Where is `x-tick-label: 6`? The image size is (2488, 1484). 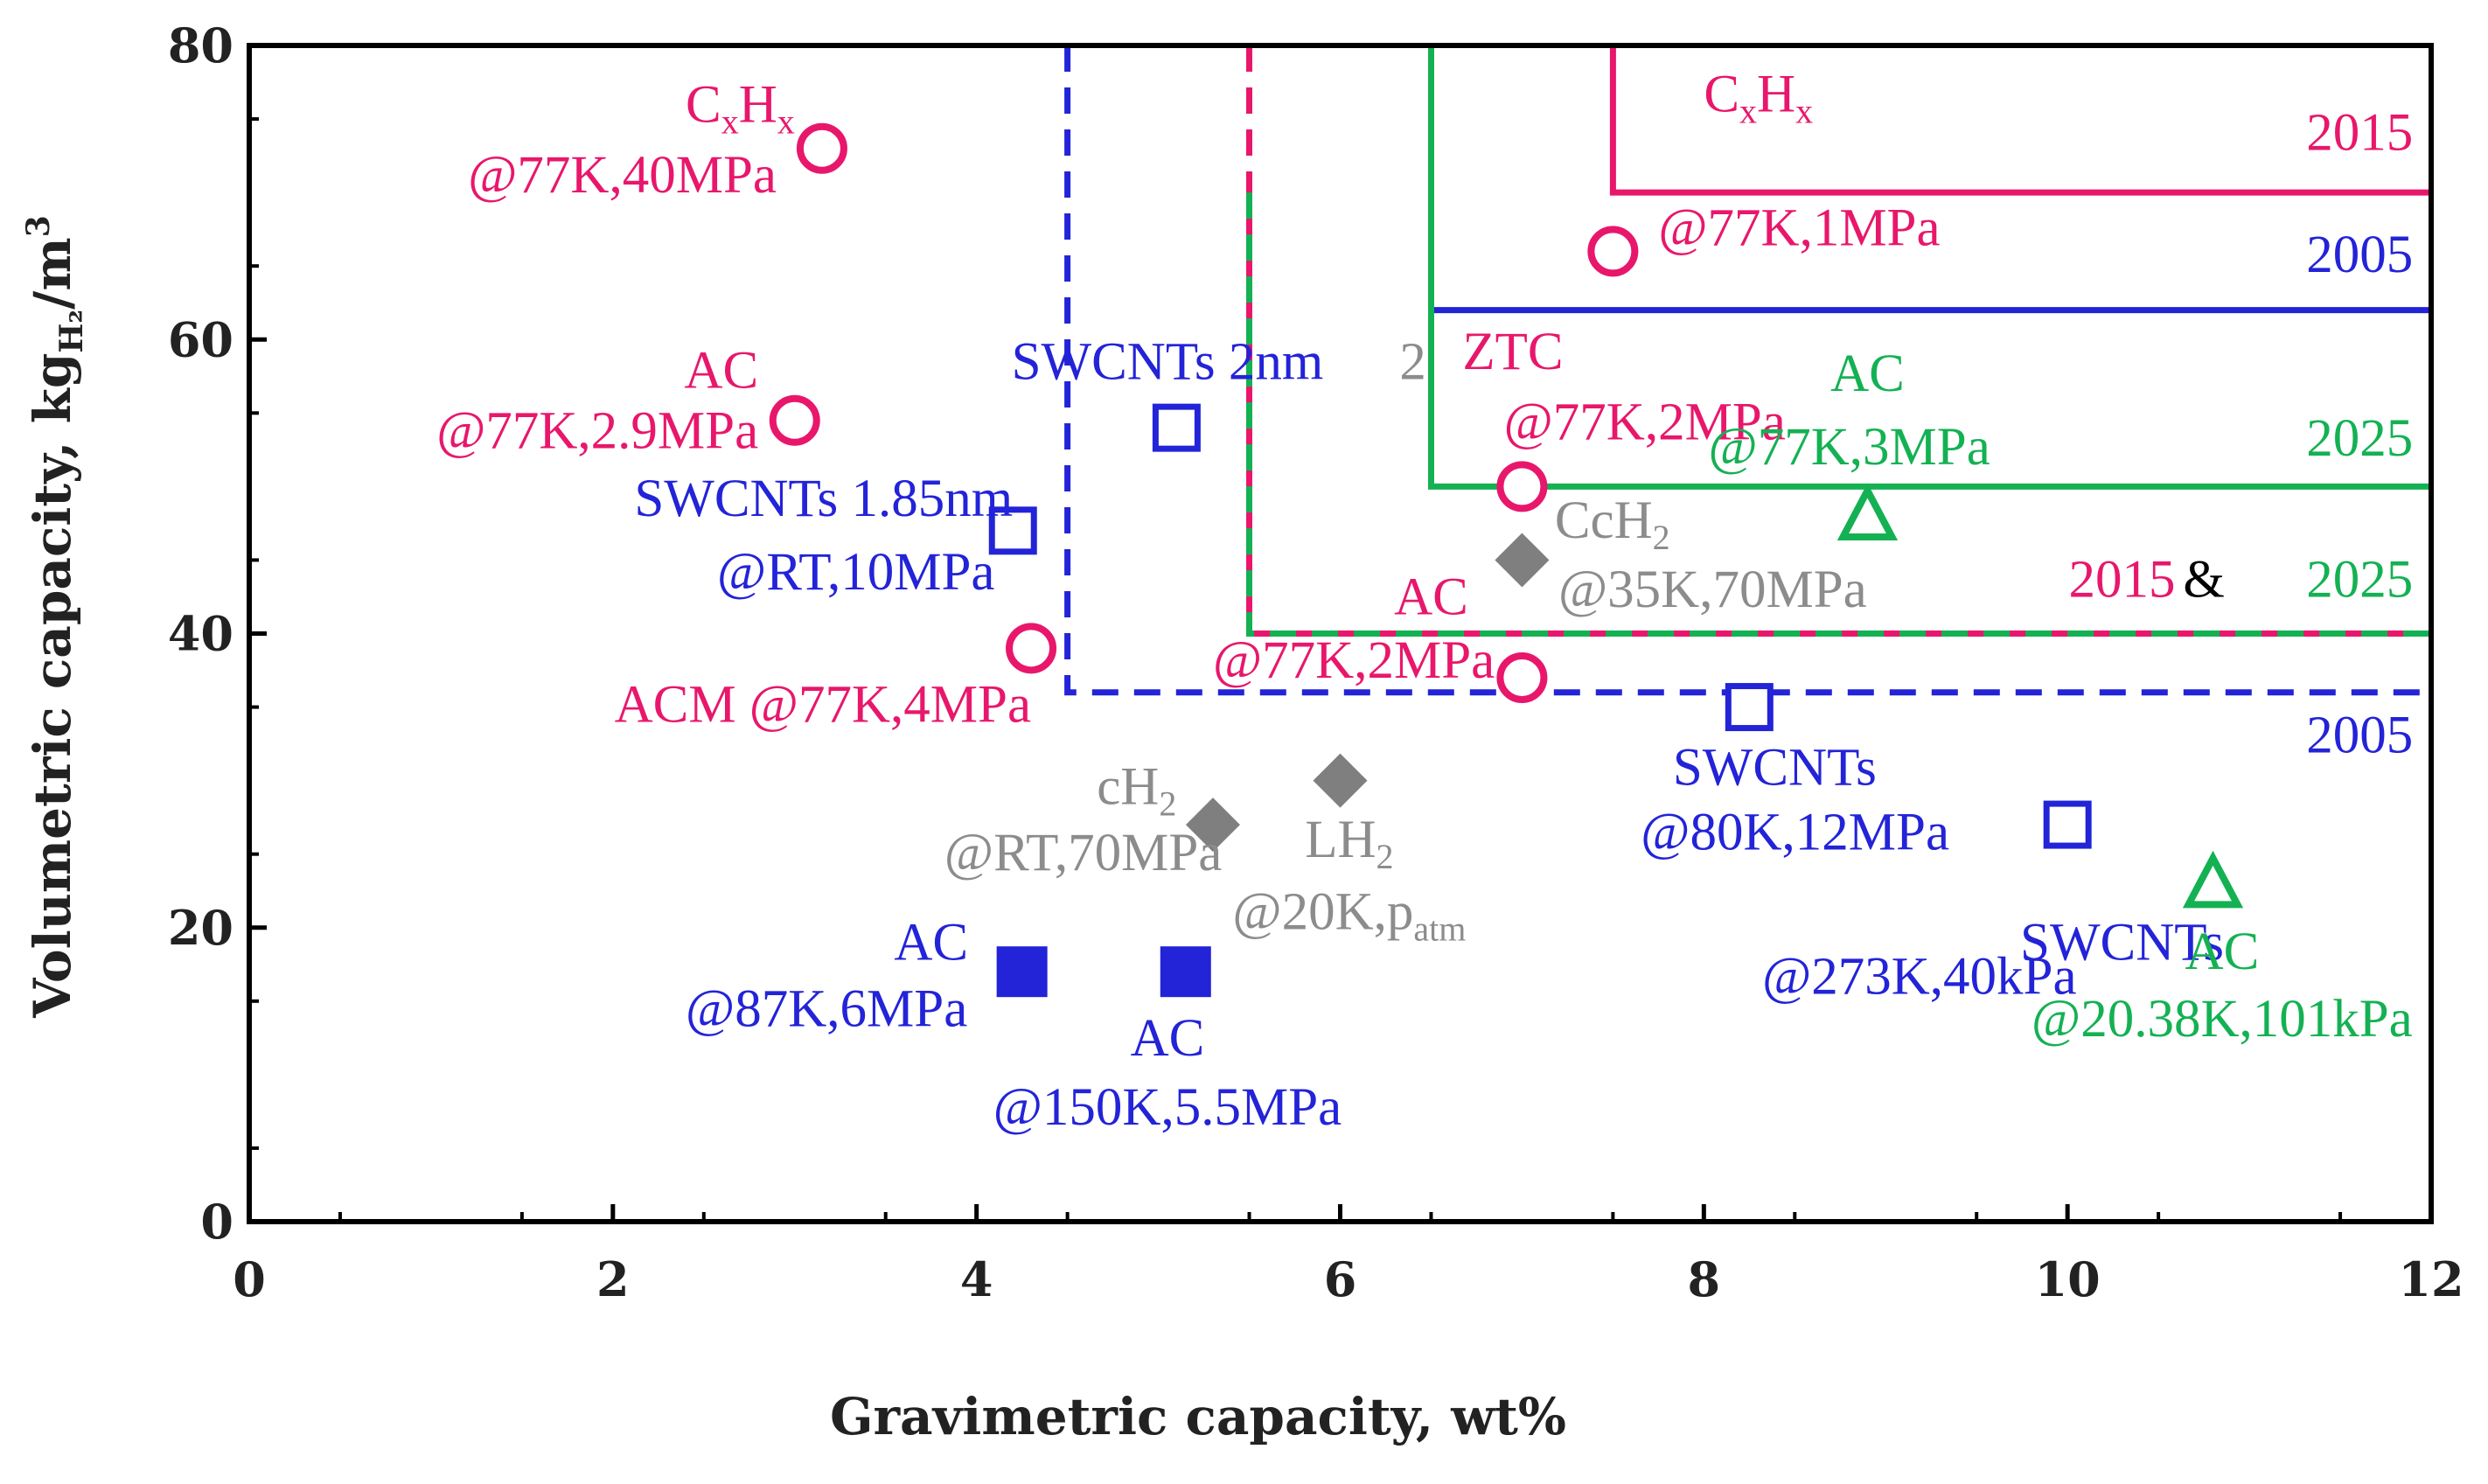
x-tick-label: 6 is located at coordinates (1340, 1279).